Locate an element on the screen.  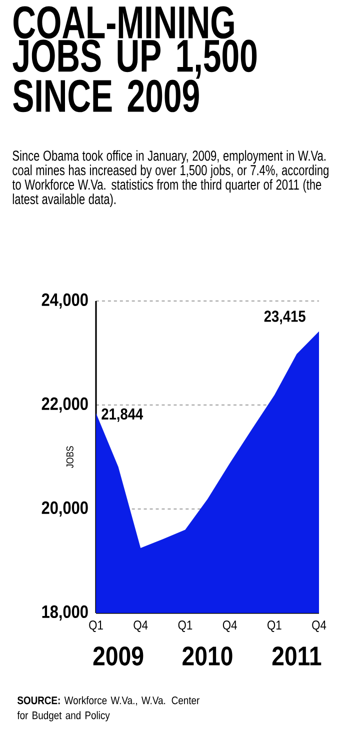
y-tick-label: 20,000 is located at coordinates (65, 509).